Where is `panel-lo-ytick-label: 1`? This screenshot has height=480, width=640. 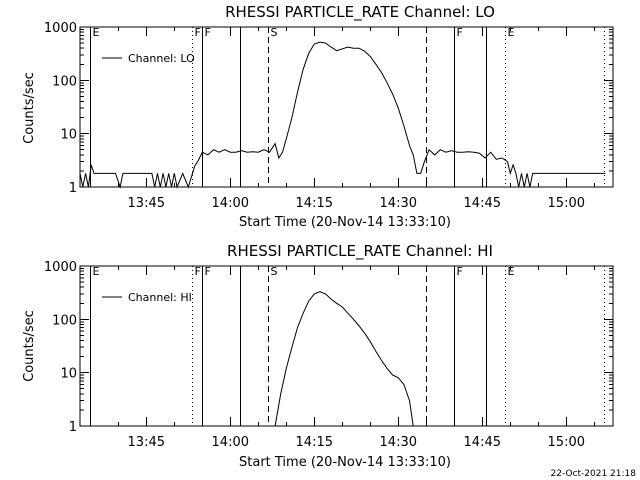
panel-lo-ytick-label: 1 is located at coordinates (73, 188).